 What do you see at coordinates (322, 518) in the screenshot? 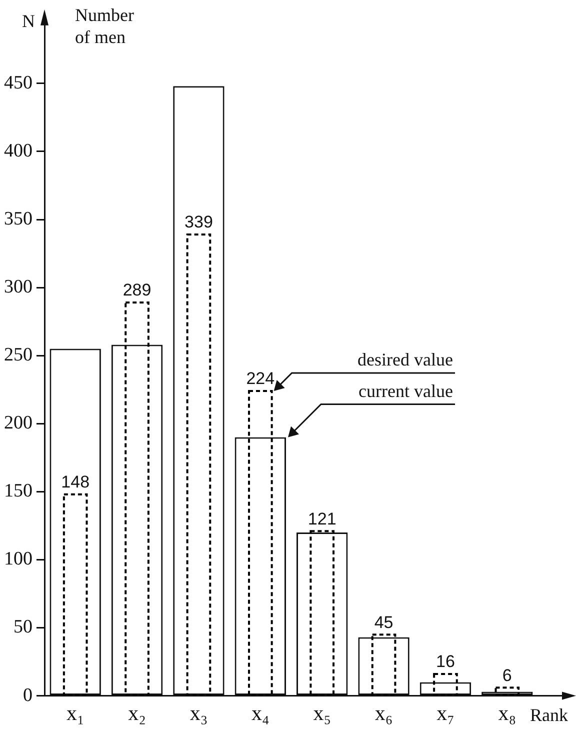
I see `data-label: 121` at bounding box center [322, 518].